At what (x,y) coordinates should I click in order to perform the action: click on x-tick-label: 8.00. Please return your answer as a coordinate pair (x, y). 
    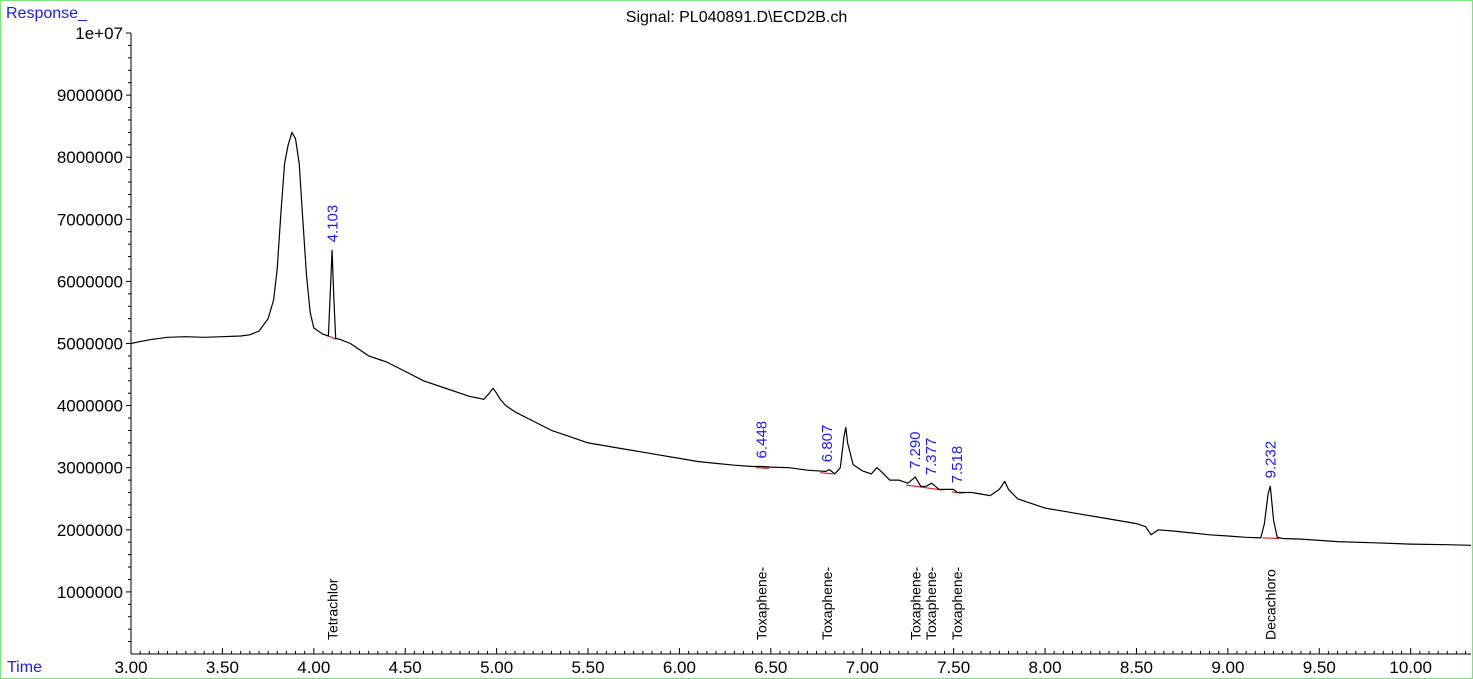
    Looking at the image, I should click on (1045, 667).